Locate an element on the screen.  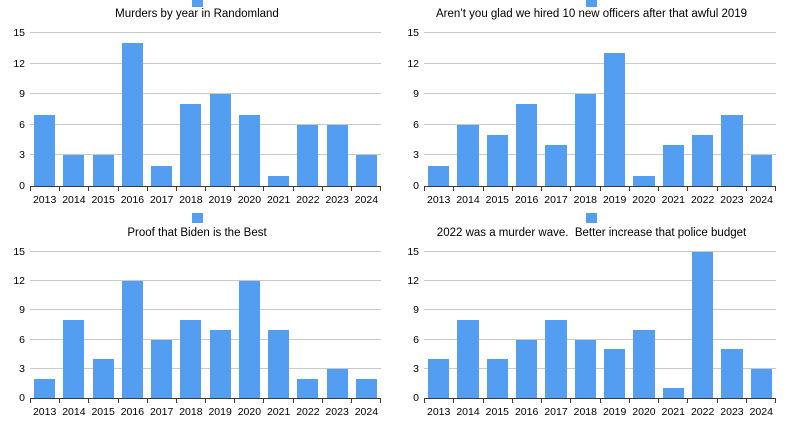
bar-slot-2019 is located at coordinates (220, 109).